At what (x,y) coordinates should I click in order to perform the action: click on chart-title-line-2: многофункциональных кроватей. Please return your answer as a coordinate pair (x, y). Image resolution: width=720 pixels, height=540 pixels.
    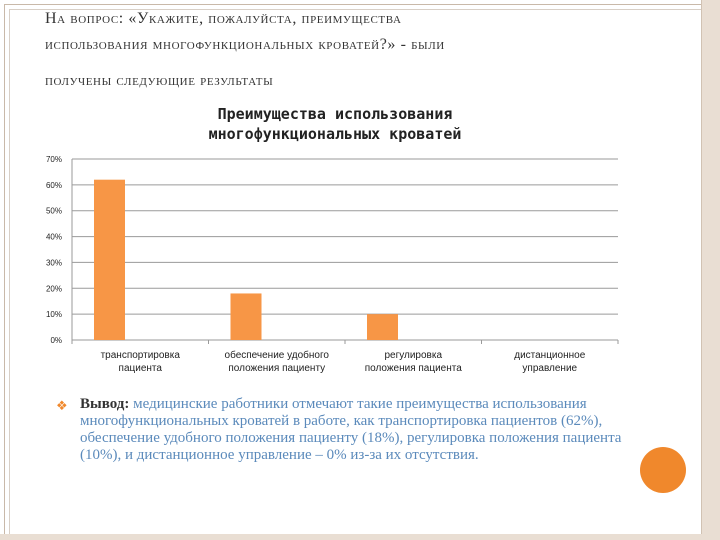
    Looking at the image, I should click on (335, 134).